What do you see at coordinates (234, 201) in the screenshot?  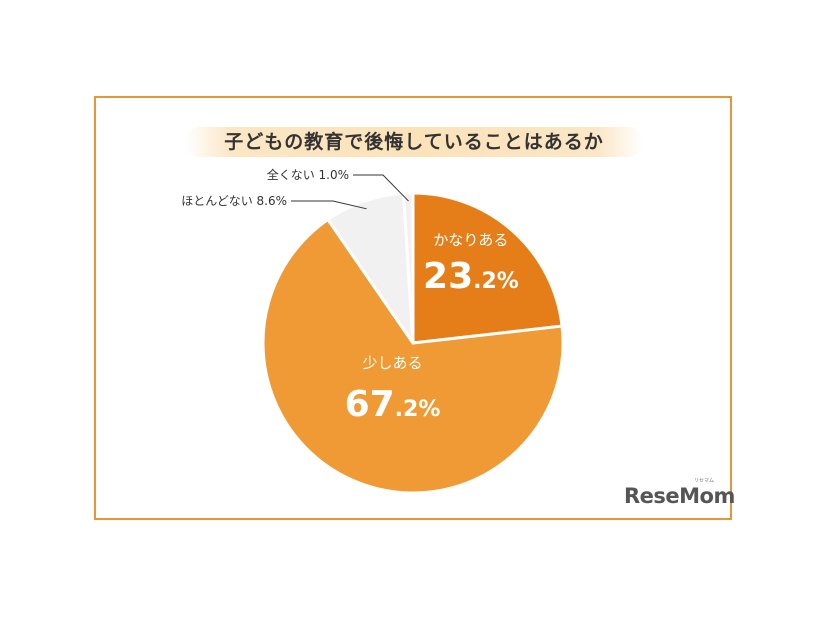 I see `slice-label-3: ほとんどない 8.6%` at bounding box center [234, 201].